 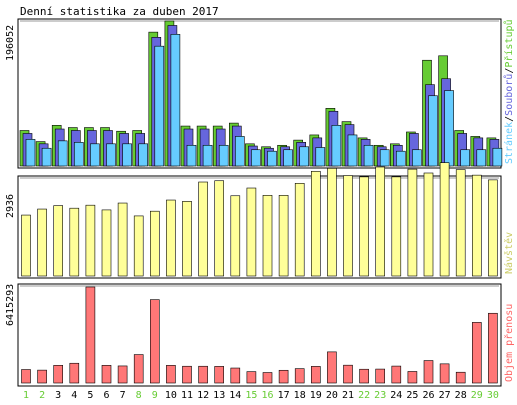 What do you see at coordinates (187, 395) in the screenshot?
I see `x-tick-label-day-11: 11` at bounding box center [187, 395].